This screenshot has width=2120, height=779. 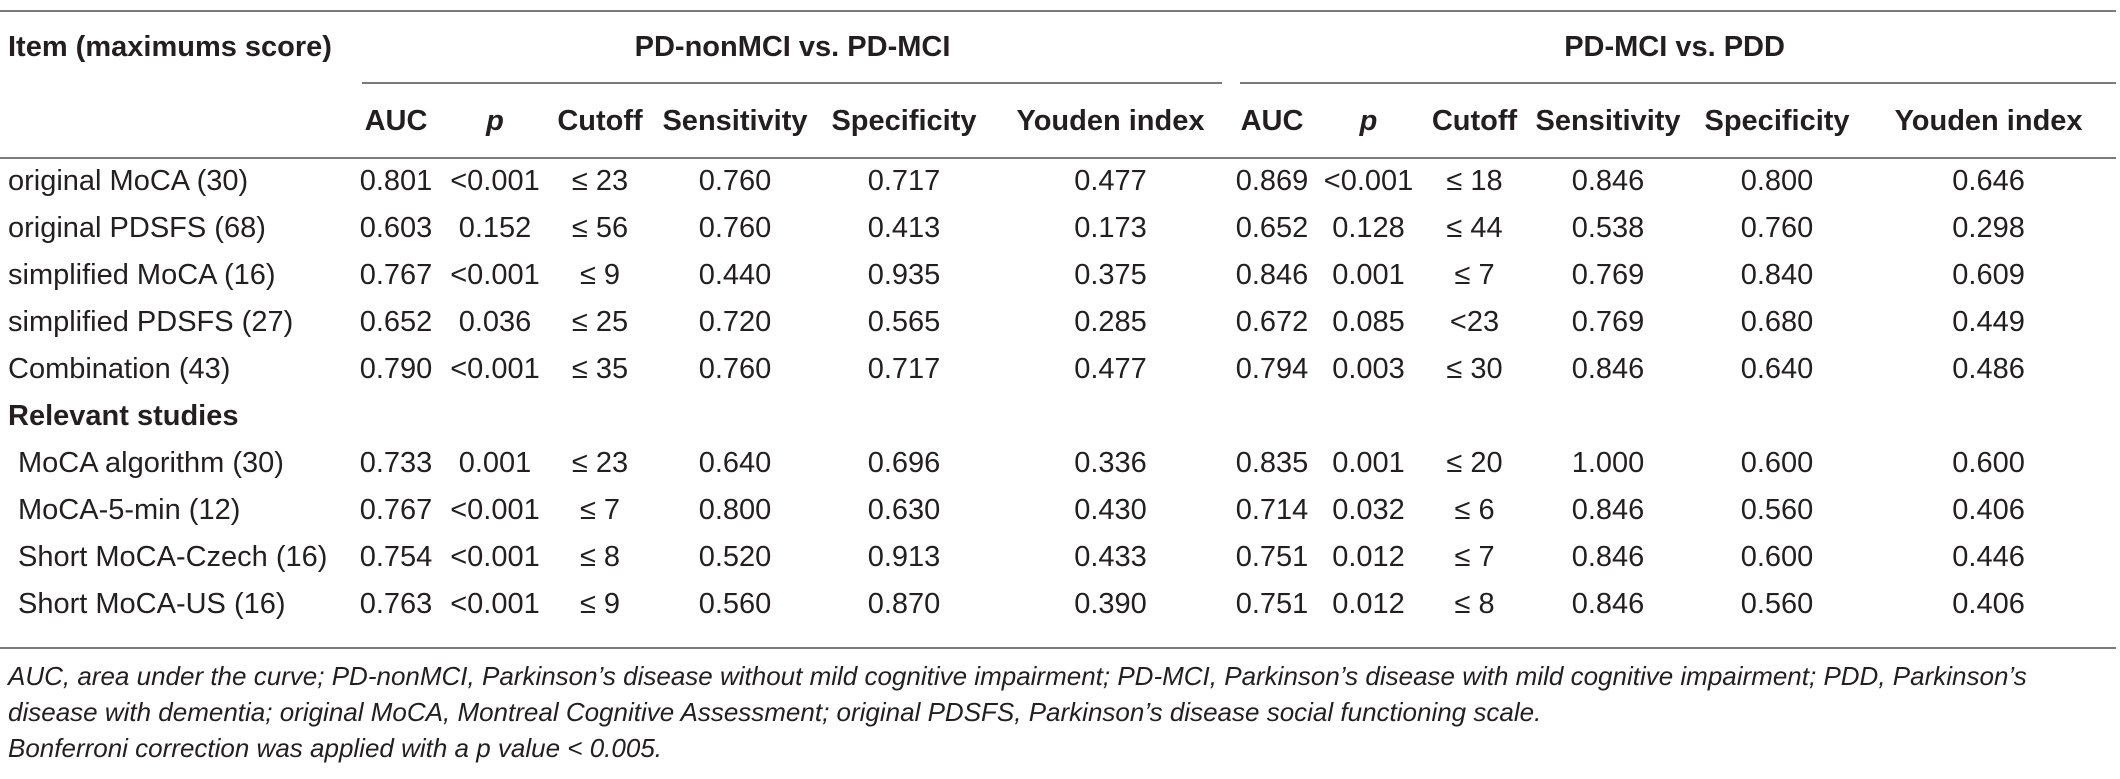 What do you see at coordinates (1988, 463) in the screenshot?
I see `table-cell: 0.600` at bounding box center [1988, 463].